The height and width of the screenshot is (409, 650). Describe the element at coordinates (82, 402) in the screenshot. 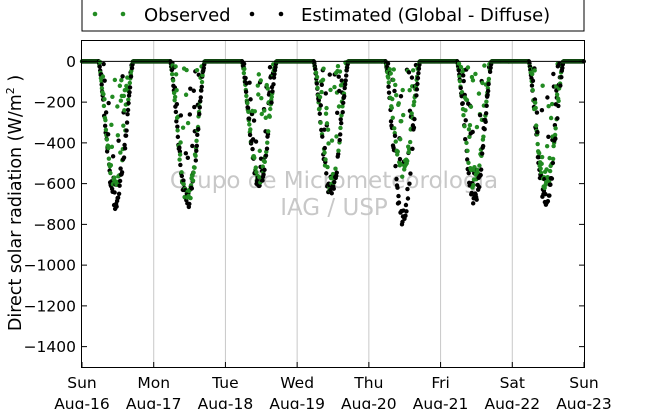

I see `x-tick-label-date: Aug-16` at that location.